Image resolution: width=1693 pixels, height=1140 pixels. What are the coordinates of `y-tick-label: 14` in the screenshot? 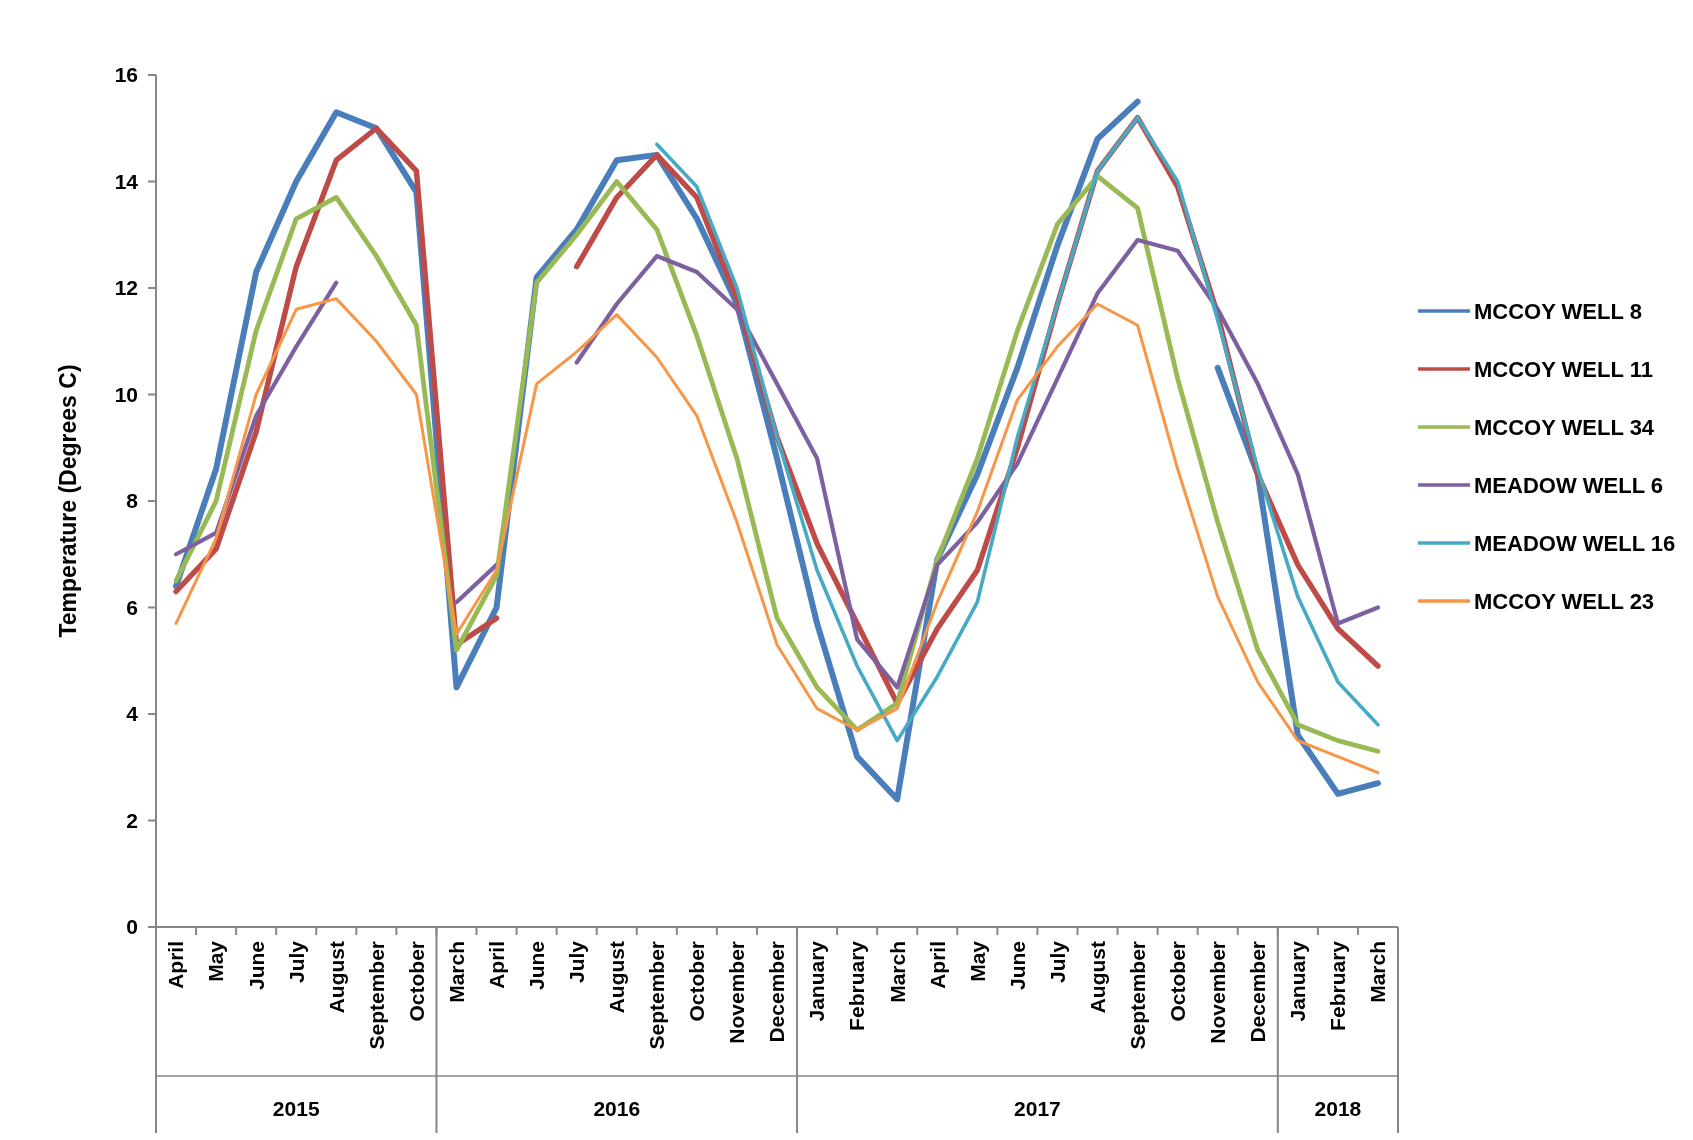 It's located at (126, 181).